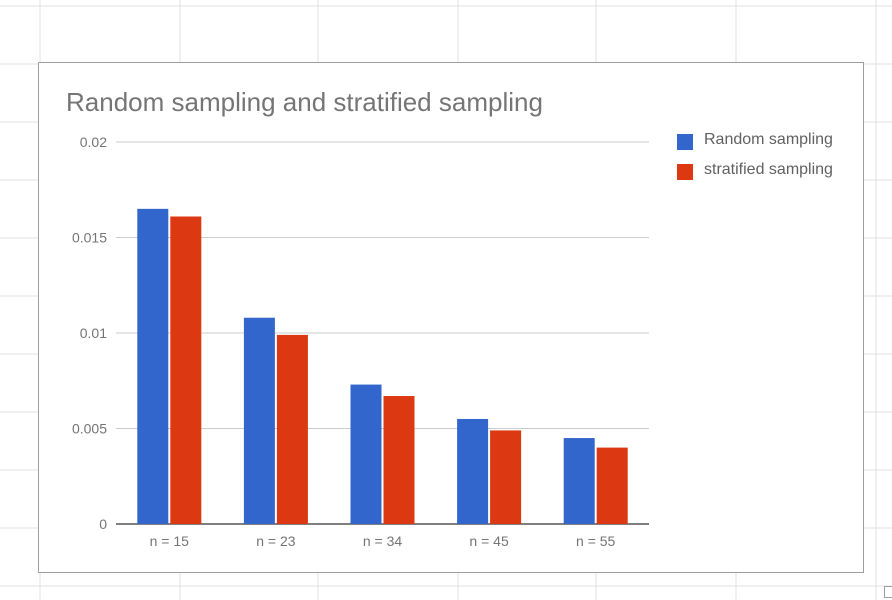 The image size is (892, 600). I want to click on x-tick-label: n = 15, so click(170, 541).